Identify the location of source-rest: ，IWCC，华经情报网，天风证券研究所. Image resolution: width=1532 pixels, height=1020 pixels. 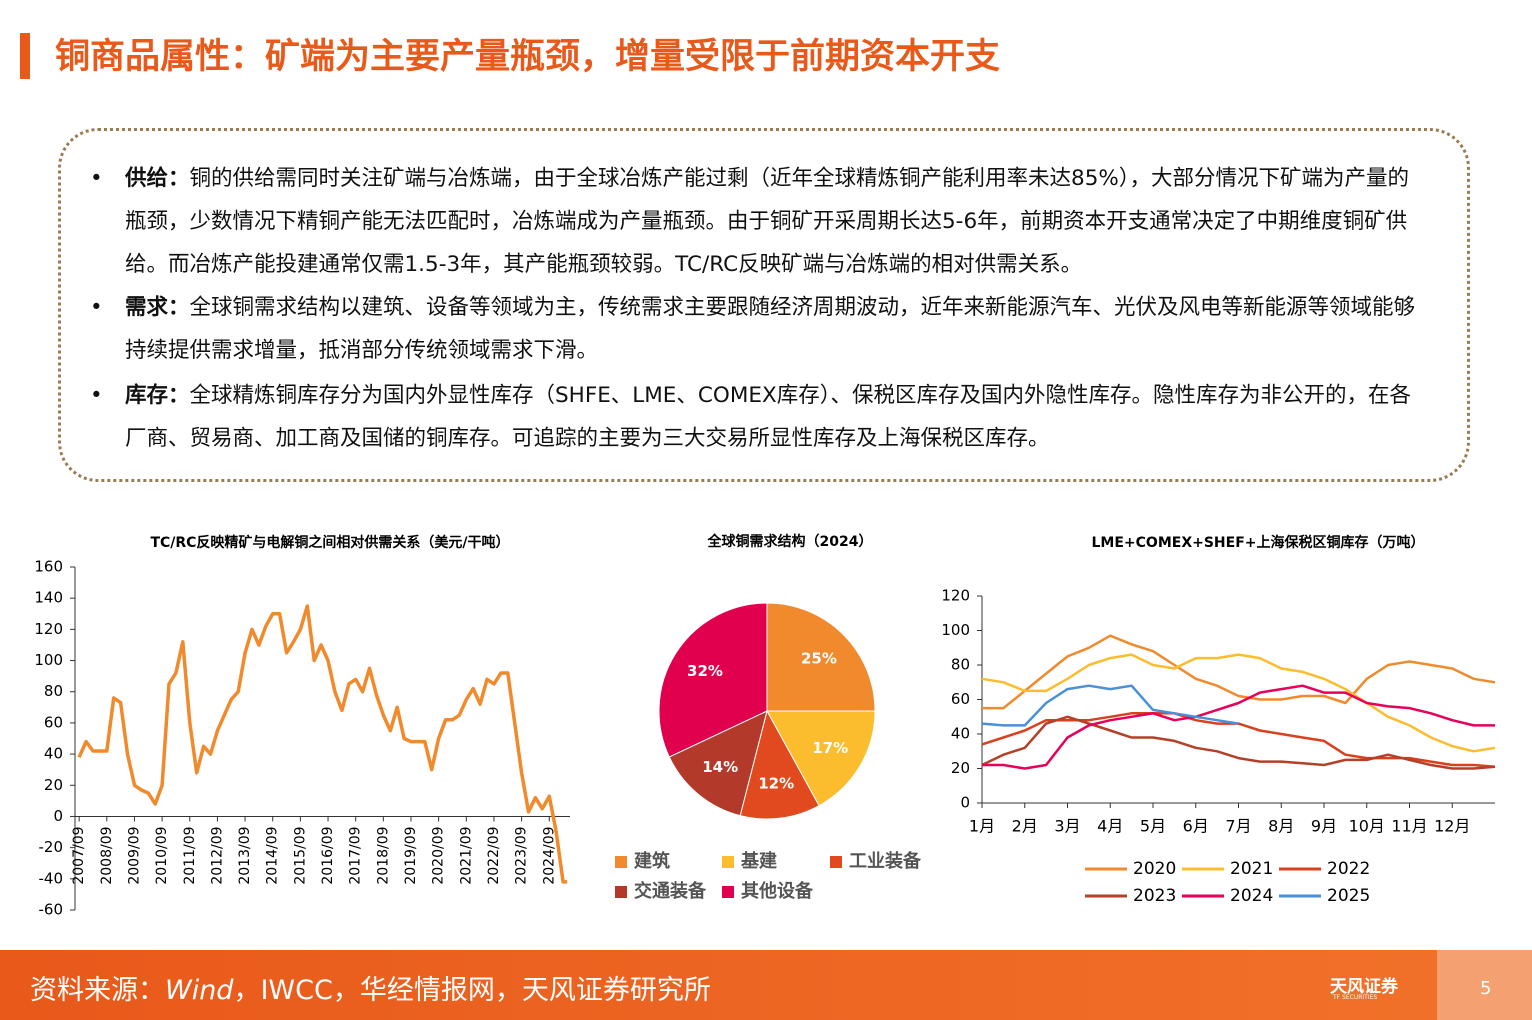
(472, 990).